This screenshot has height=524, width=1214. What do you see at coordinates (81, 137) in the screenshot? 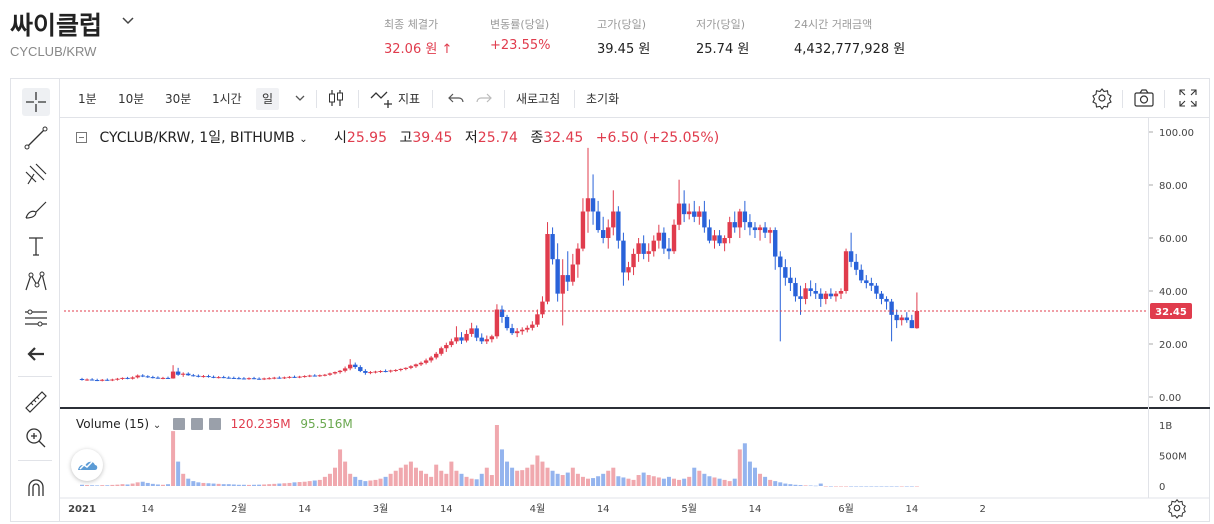
I see `collapse-icon` at bounding box center [81, 137].